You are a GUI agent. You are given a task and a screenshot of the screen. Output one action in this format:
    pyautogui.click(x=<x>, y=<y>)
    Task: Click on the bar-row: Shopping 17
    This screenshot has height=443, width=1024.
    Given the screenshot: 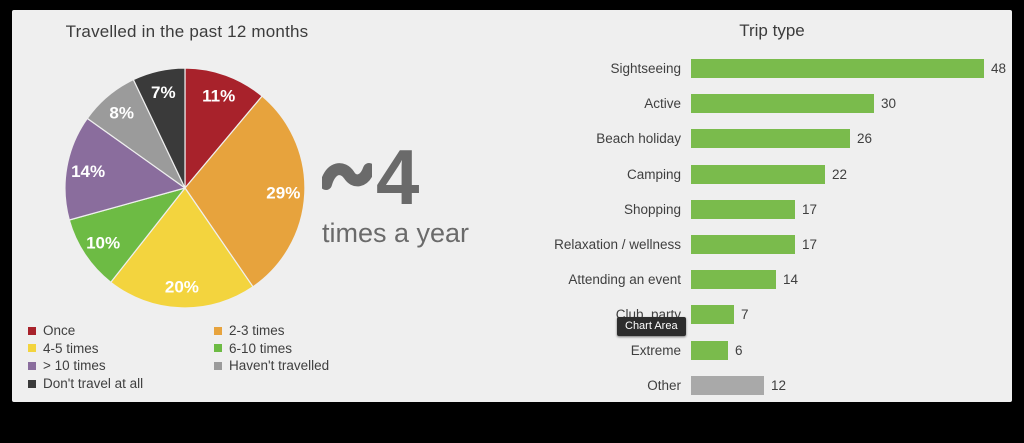 What is the action you would take?
    pyautogui.click(x=759, y=209)
    